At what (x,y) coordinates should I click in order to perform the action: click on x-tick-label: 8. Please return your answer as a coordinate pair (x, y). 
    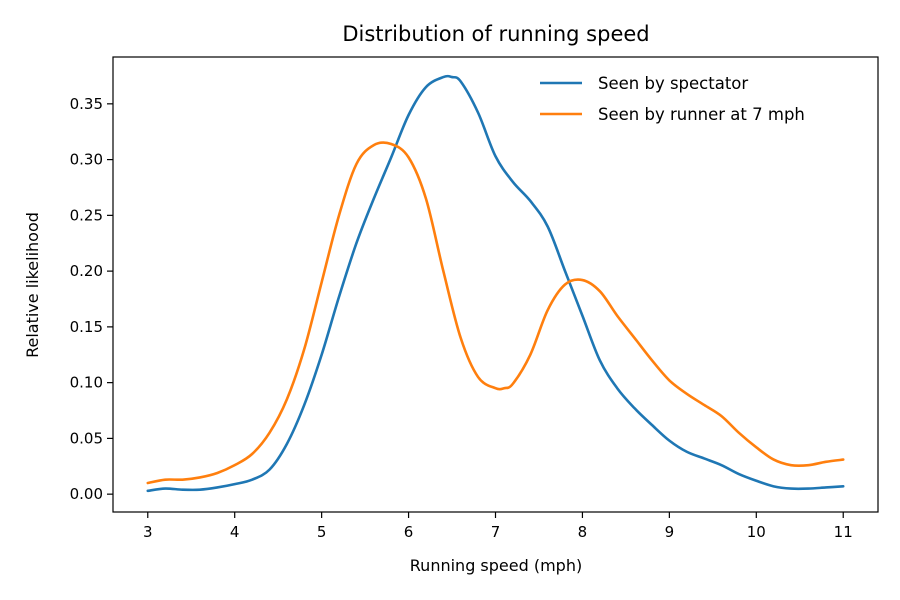
    Looking at the image, I should click on (583, 532).